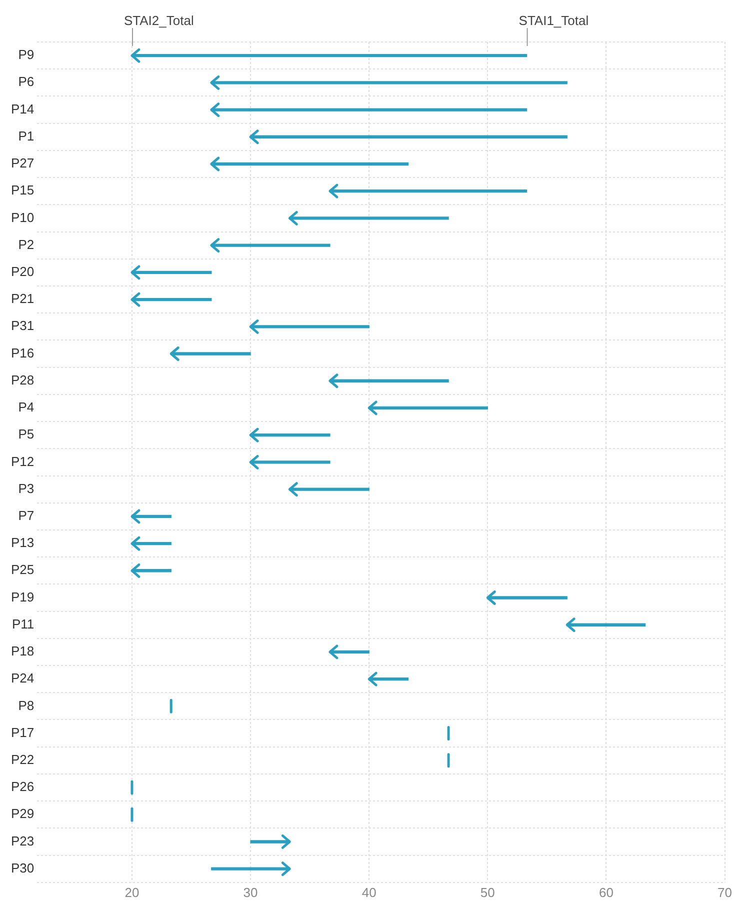  Describe the element at coordinates (26, 244) in the screenshot. I see `y-tick-label: P2` at that location.